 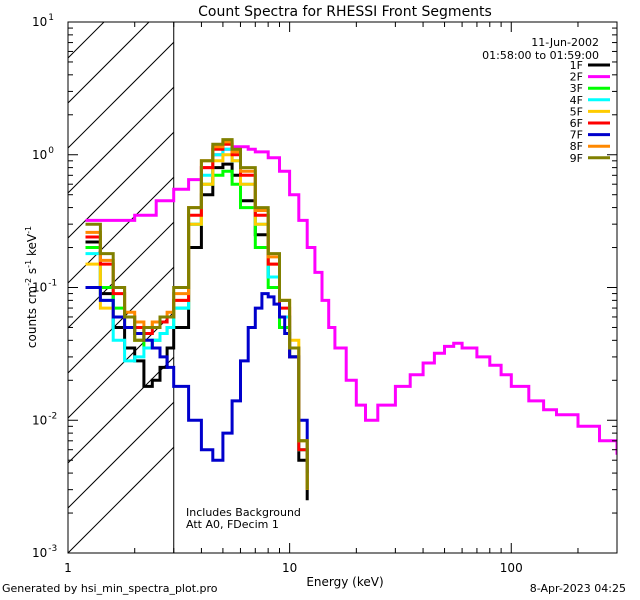 What do you see at coordinates (232, 524) in the screenshot?
I see `annotation-attenuator: Att A0, FDecim 1` at bounding box center [232, 524].